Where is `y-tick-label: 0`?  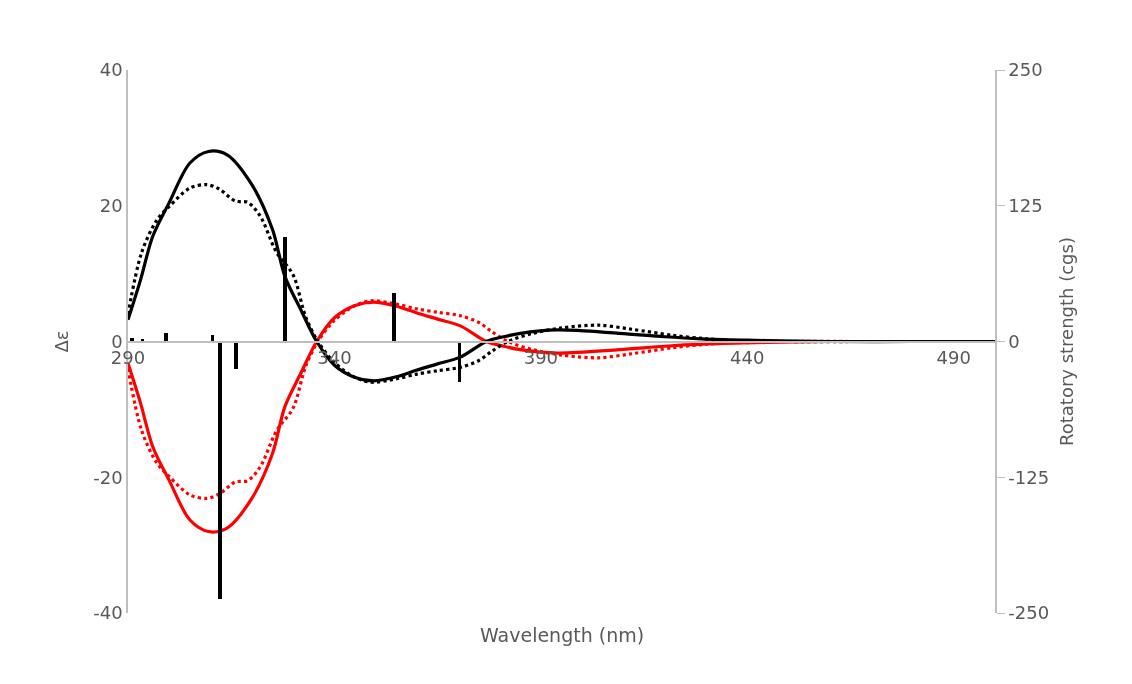 y-tick-label: 0 is located at coordinates (117, 341).